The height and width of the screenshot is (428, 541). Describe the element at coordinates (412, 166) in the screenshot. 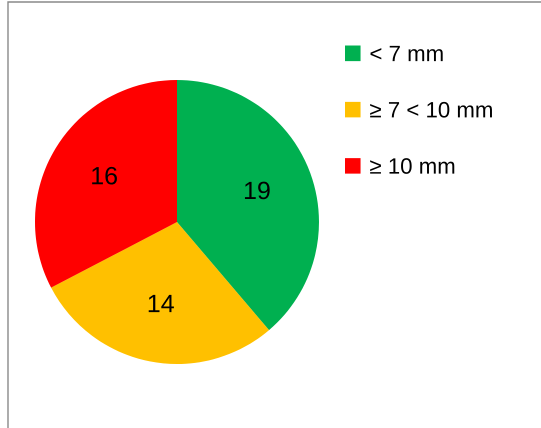

I see `legend-label: ≥ 10 mm` at that location.